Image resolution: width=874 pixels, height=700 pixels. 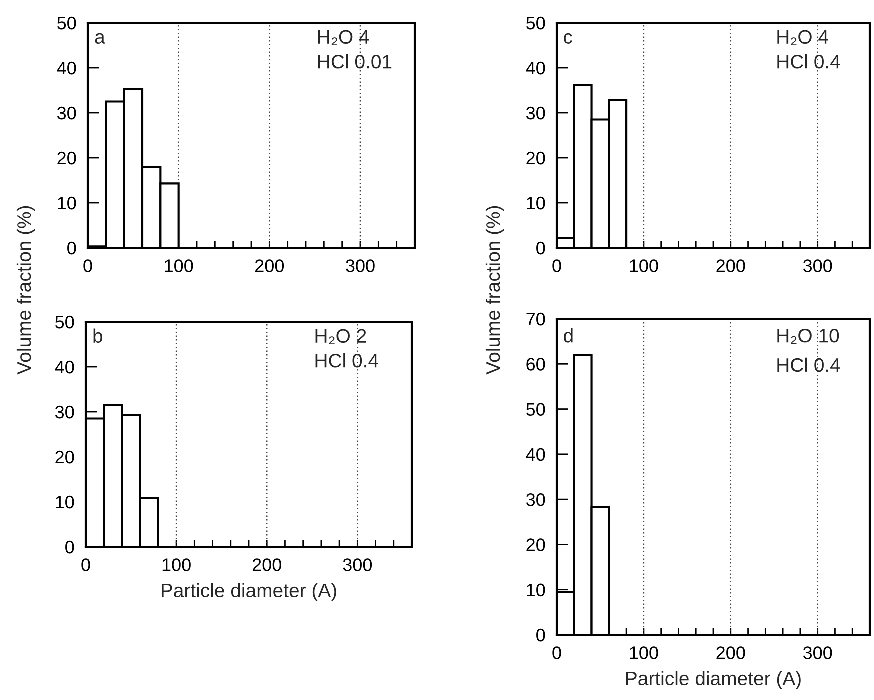 I want to click on annotation: H₂O 10, so click(x=809, y=336).